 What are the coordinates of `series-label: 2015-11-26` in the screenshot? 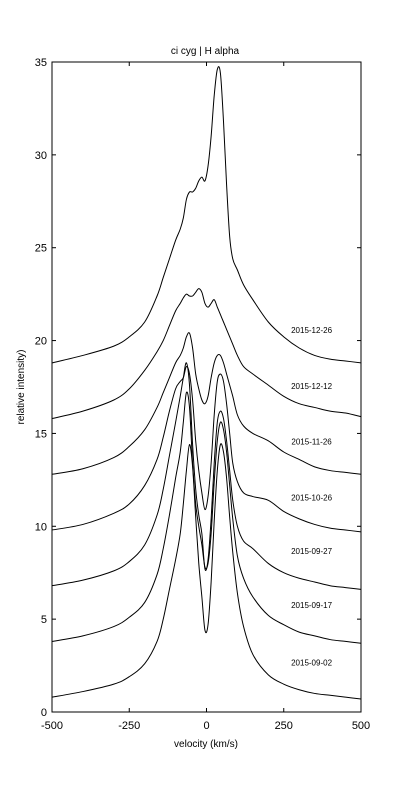 It's located at (311, 442).